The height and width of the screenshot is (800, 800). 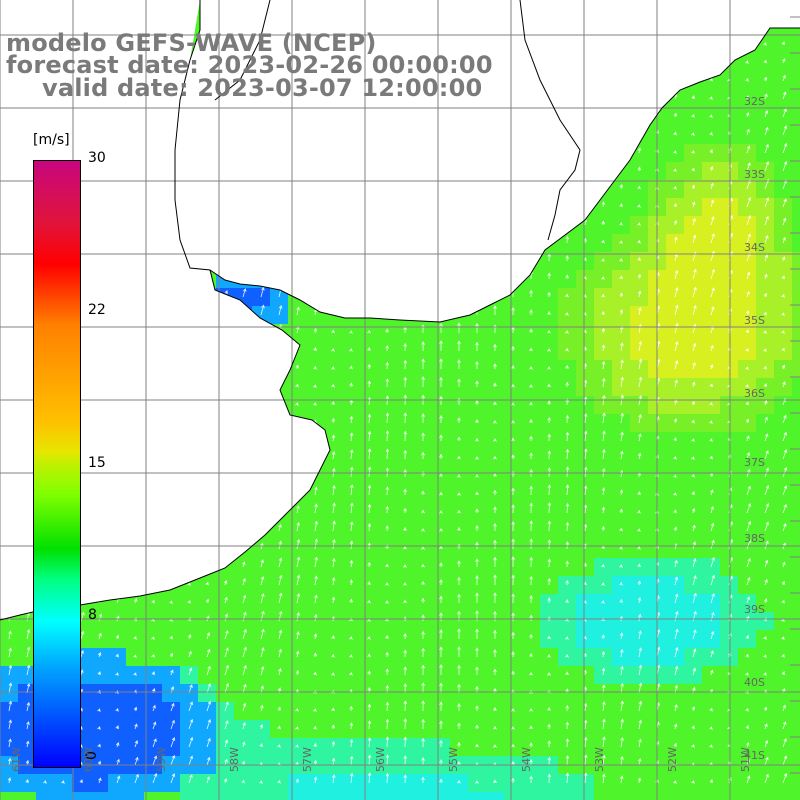 I want to click on latitude-label: 33S, so click(x=754, y=174).